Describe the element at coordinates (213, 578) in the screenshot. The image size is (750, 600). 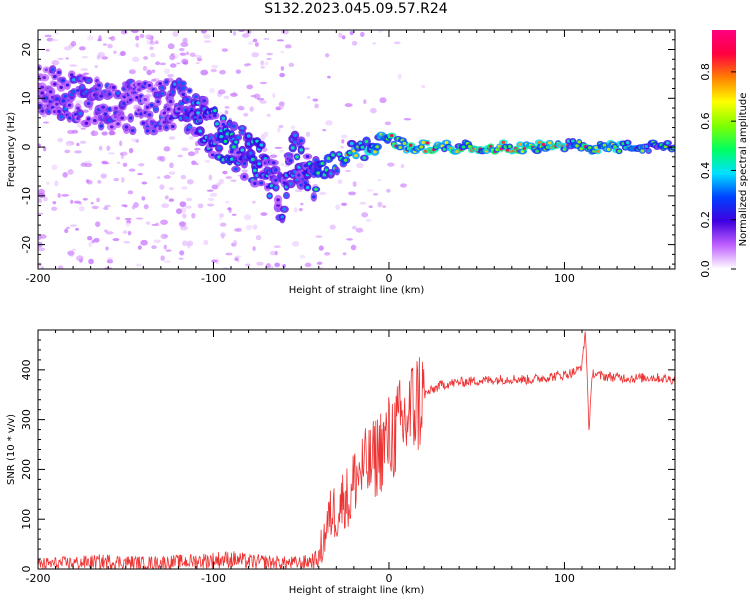
I see `snr-xtick-label: -100` at that location.